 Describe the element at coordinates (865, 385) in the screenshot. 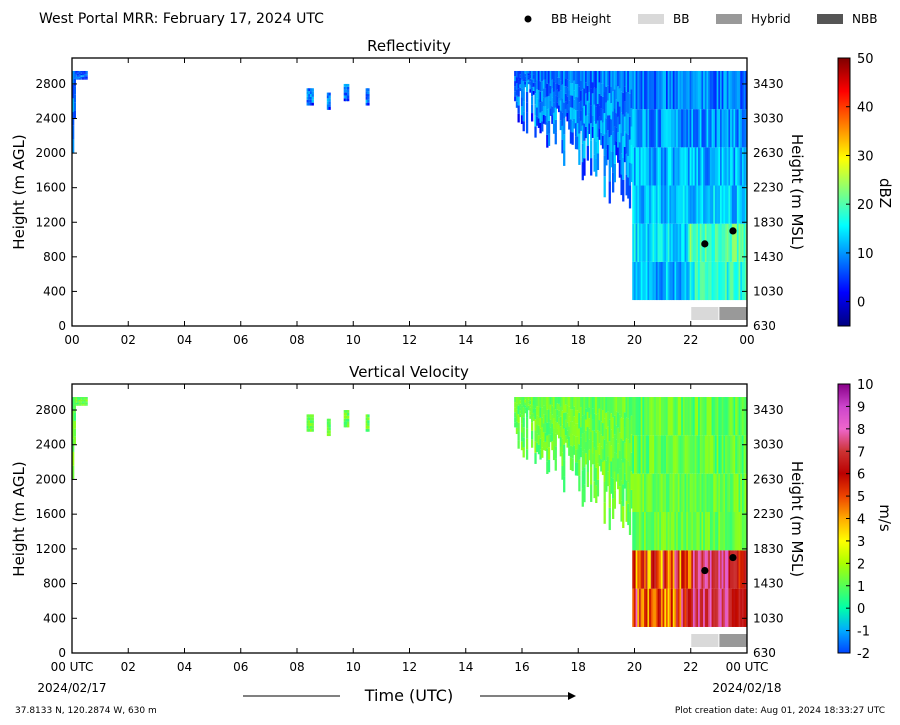

I see `colorbar-tick-label: 10` at that location.